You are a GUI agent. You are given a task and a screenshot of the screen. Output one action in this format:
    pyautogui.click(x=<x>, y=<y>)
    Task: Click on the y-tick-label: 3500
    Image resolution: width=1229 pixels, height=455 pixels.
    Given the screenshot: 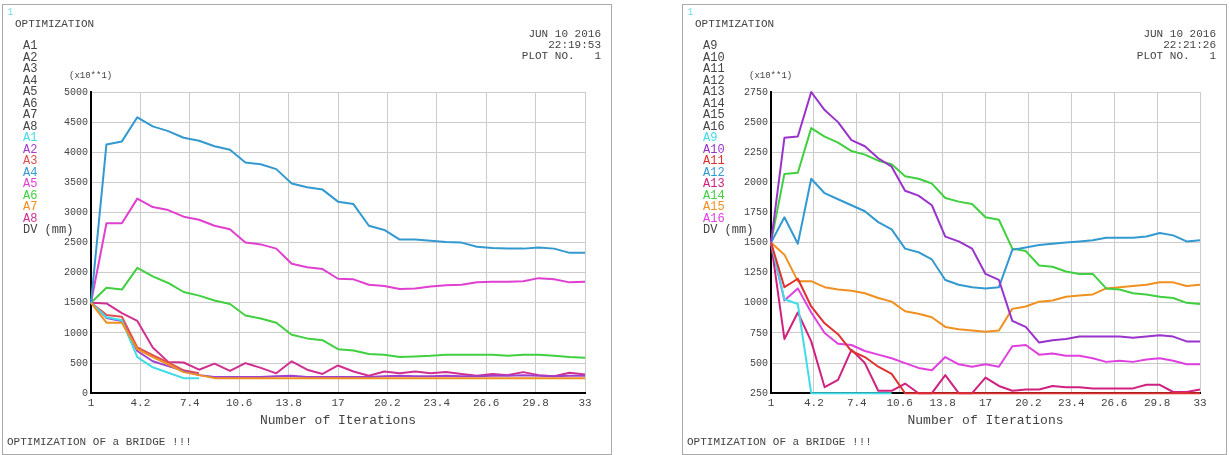 What is the action you would take?
    pyautogui.click(x=75, y=182)
    